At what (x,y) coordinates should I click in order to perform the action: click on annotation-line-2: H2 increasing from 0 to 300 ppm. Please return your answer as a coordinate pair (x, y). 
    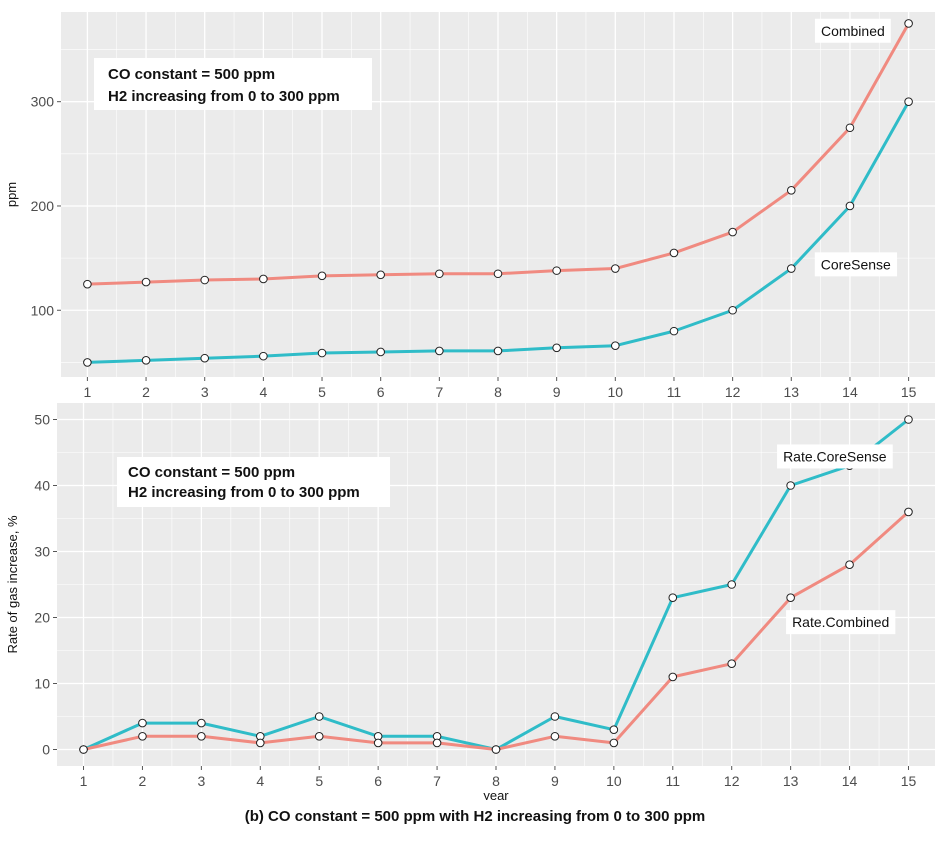
    Looking at the image, I should click on (244, 492).